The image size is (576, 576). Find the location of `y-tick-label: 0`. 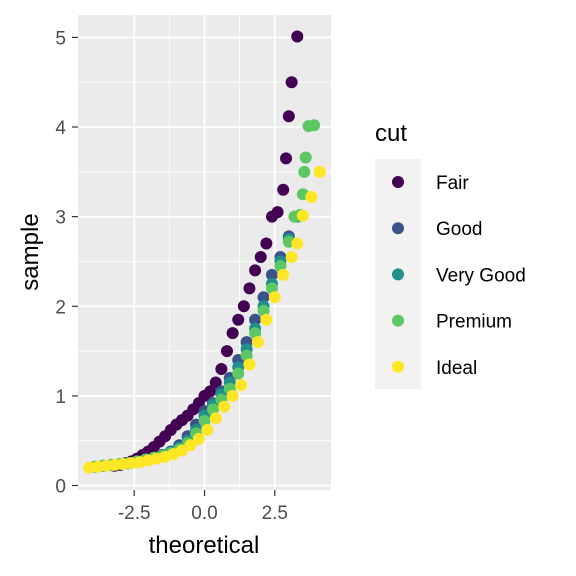

y-tick-label: 0 is located at coordinates (60, 487).